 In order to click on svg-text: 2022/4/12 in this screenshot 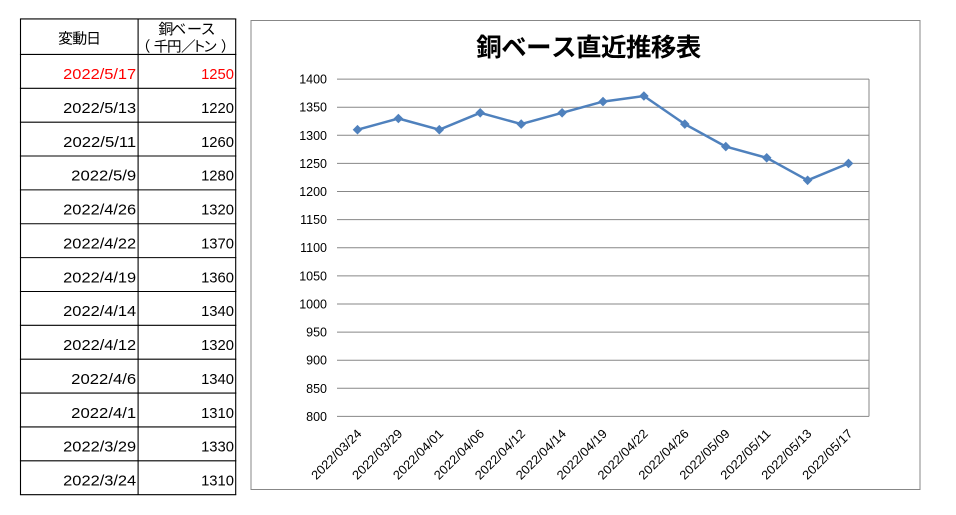, I will do `click(99, 346)`.